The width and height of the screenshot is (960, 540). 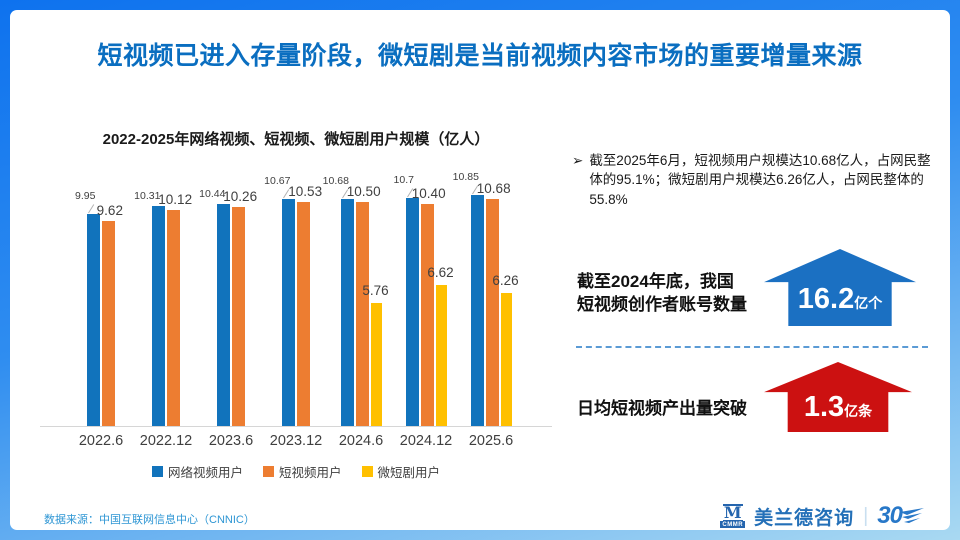 I want to click on creator-accounts-value: 16.2, so click(x=826, y=299).